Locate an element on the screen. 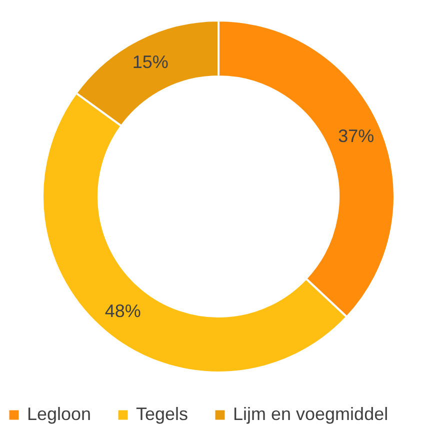  data-label: 37% is located at coordinates (356, 136).